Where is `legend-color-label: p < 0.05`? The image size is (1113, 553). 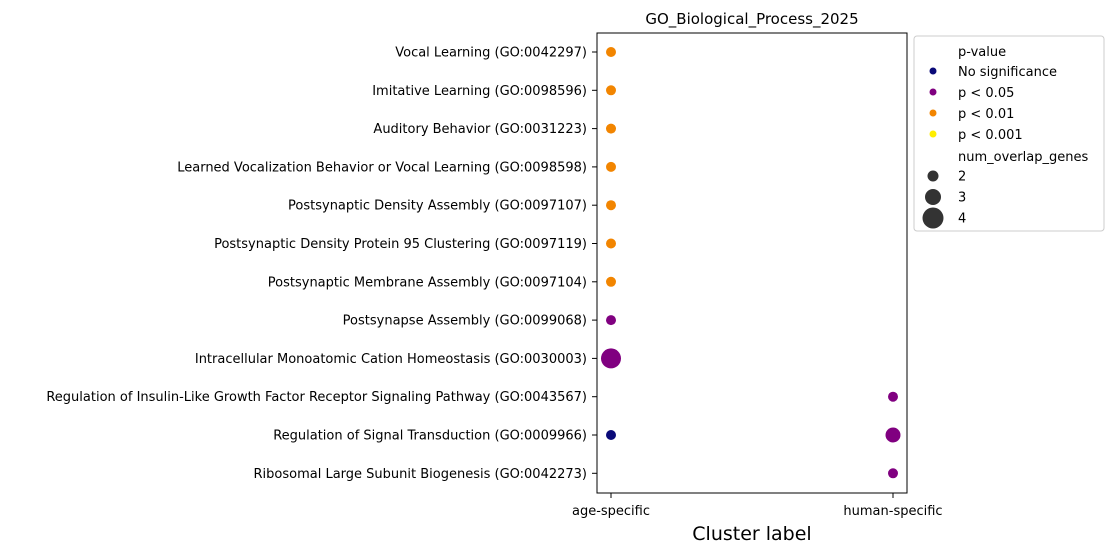
legend-color-label: p < 0.05 is located at coordinates (986, 93).